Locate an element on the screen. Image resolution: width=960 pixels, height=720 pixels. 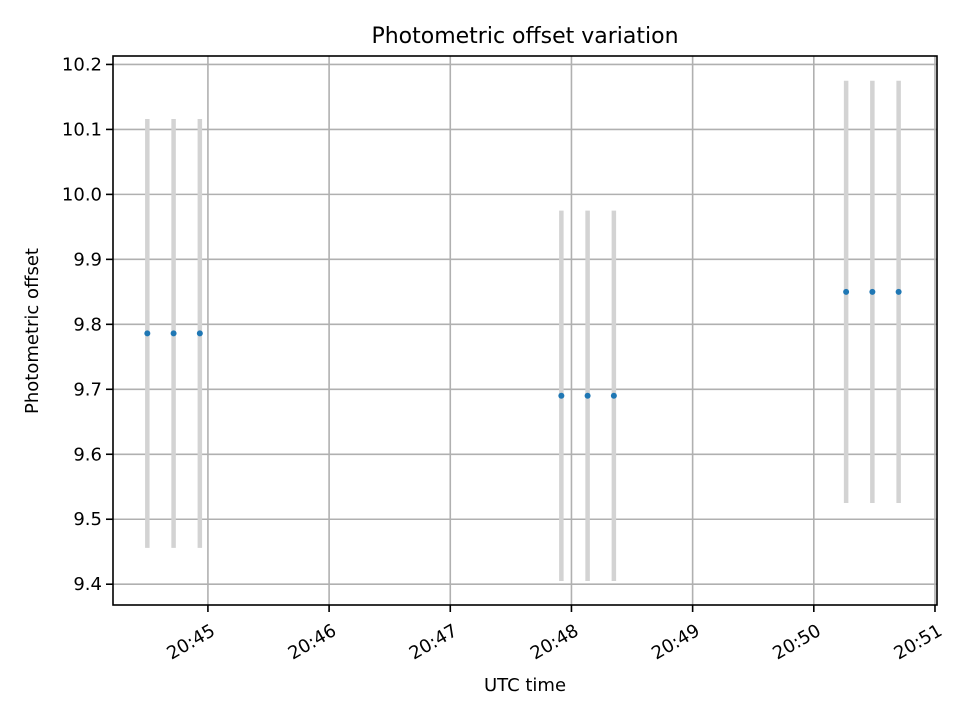
y-axis-label: Photometric offset is located at coordinates (32, 331).